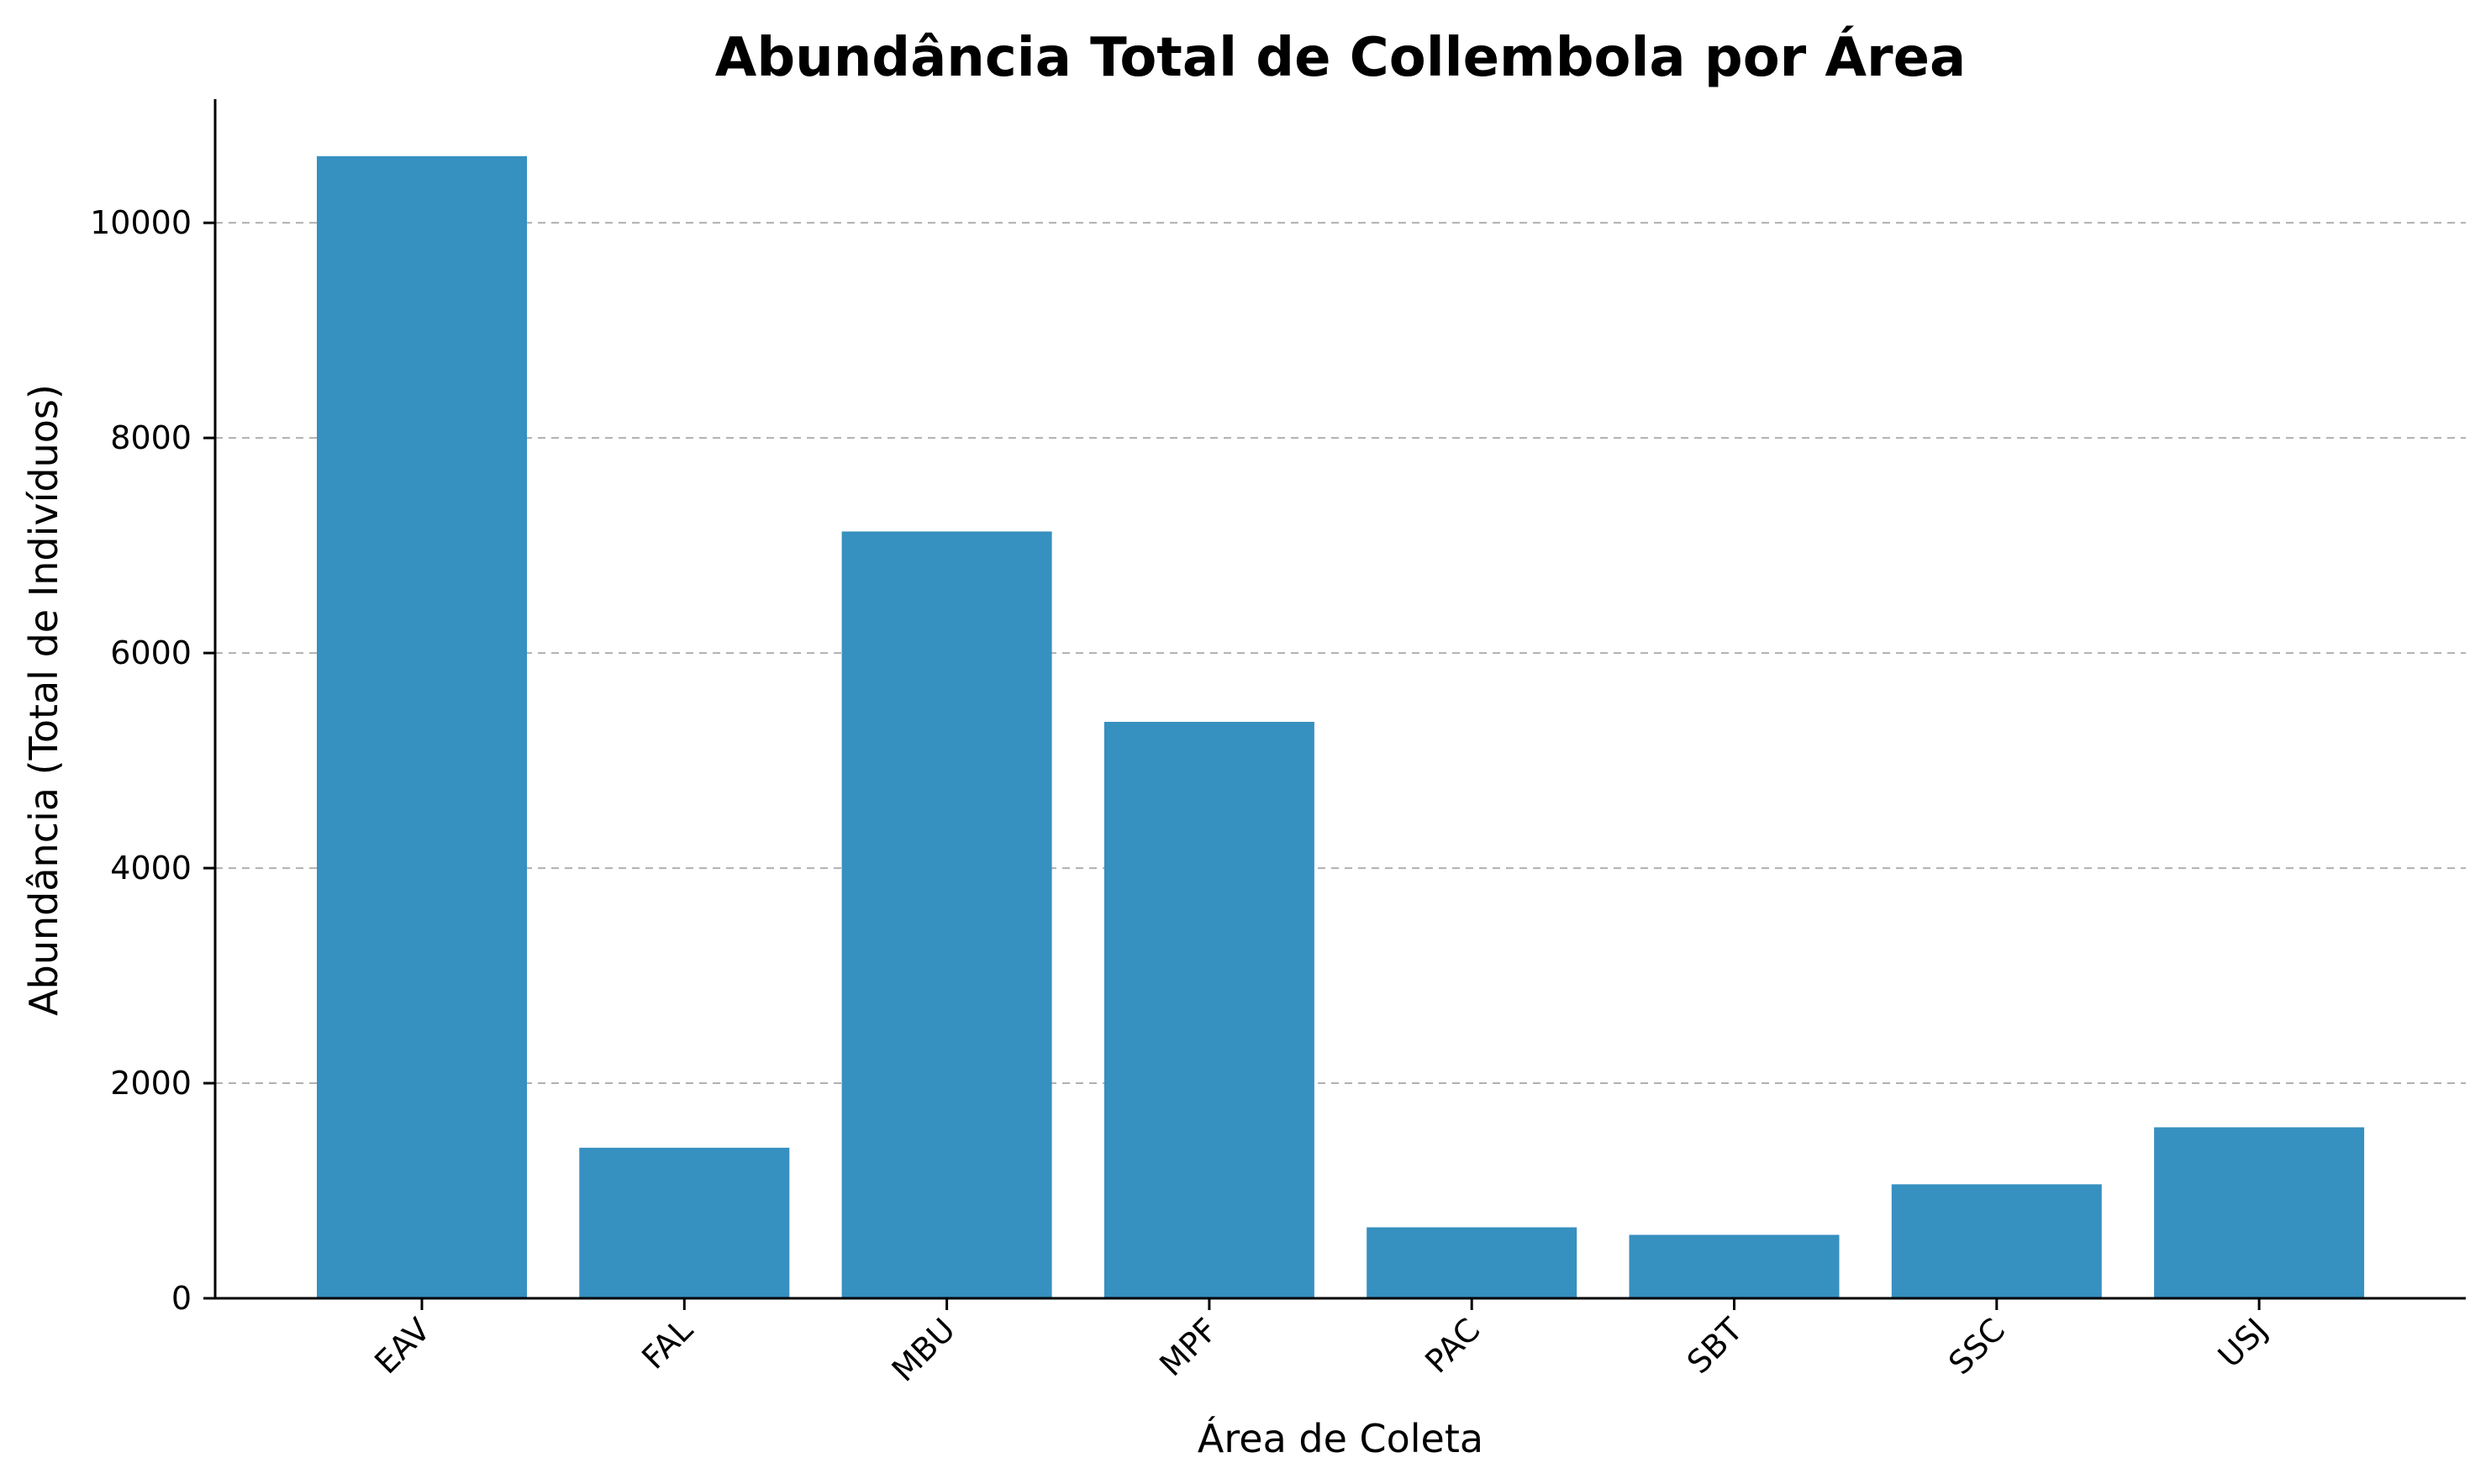  Describe the element at coordinates (946, 914) in the screenshot. I see `bar-mbu` at that location.